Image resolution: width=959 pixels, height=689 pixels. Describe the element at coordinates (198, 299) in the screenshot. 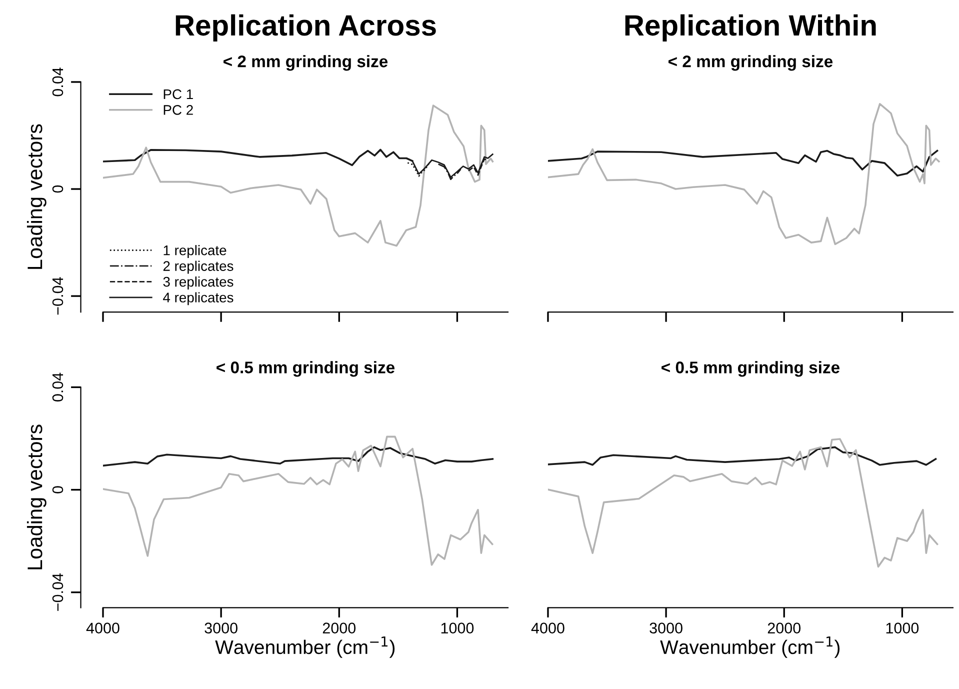

I see `legend-label: 4 replicates` at that location.